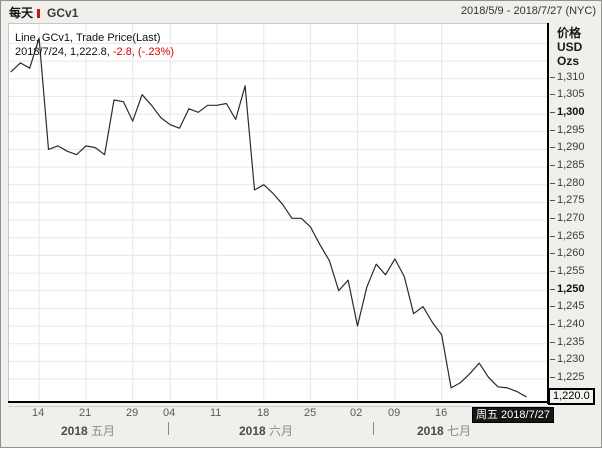 This screenshot has height=456, width=602. What do you see at coordinates (567, 130) in the screenshot?
I see `y-tick-label: 1,295` at bounding box center [567, 130].